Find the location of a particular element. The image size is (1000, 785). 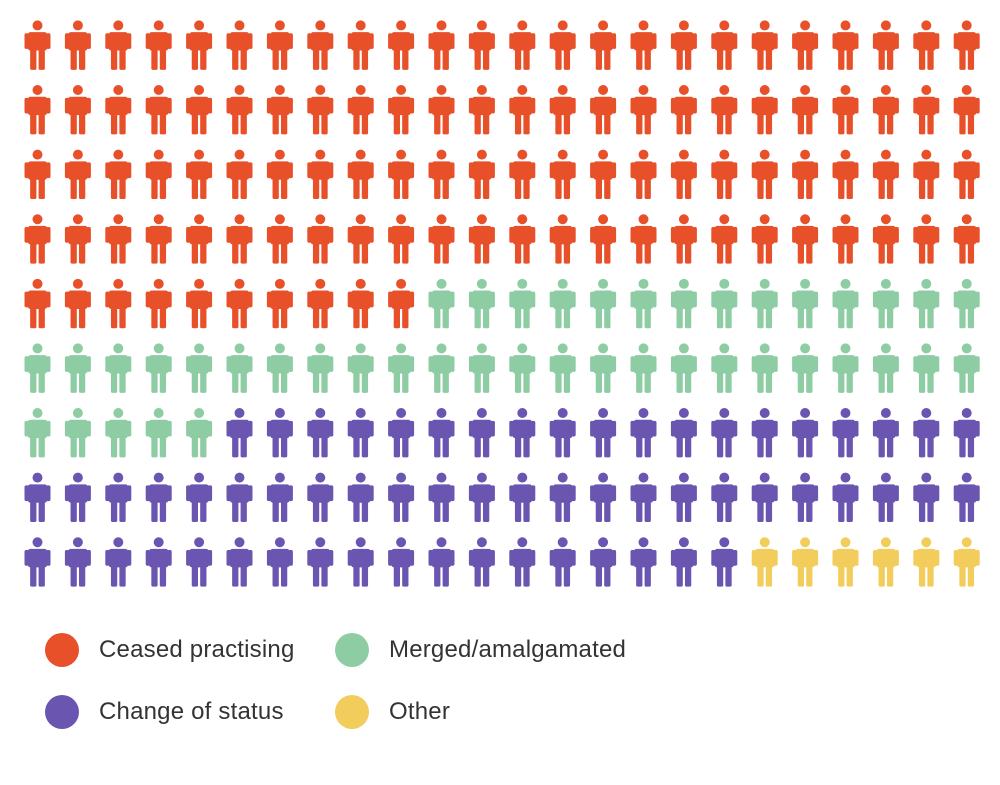

legend-swatch-merged-amalgamated is located at coordinates (352, 650).